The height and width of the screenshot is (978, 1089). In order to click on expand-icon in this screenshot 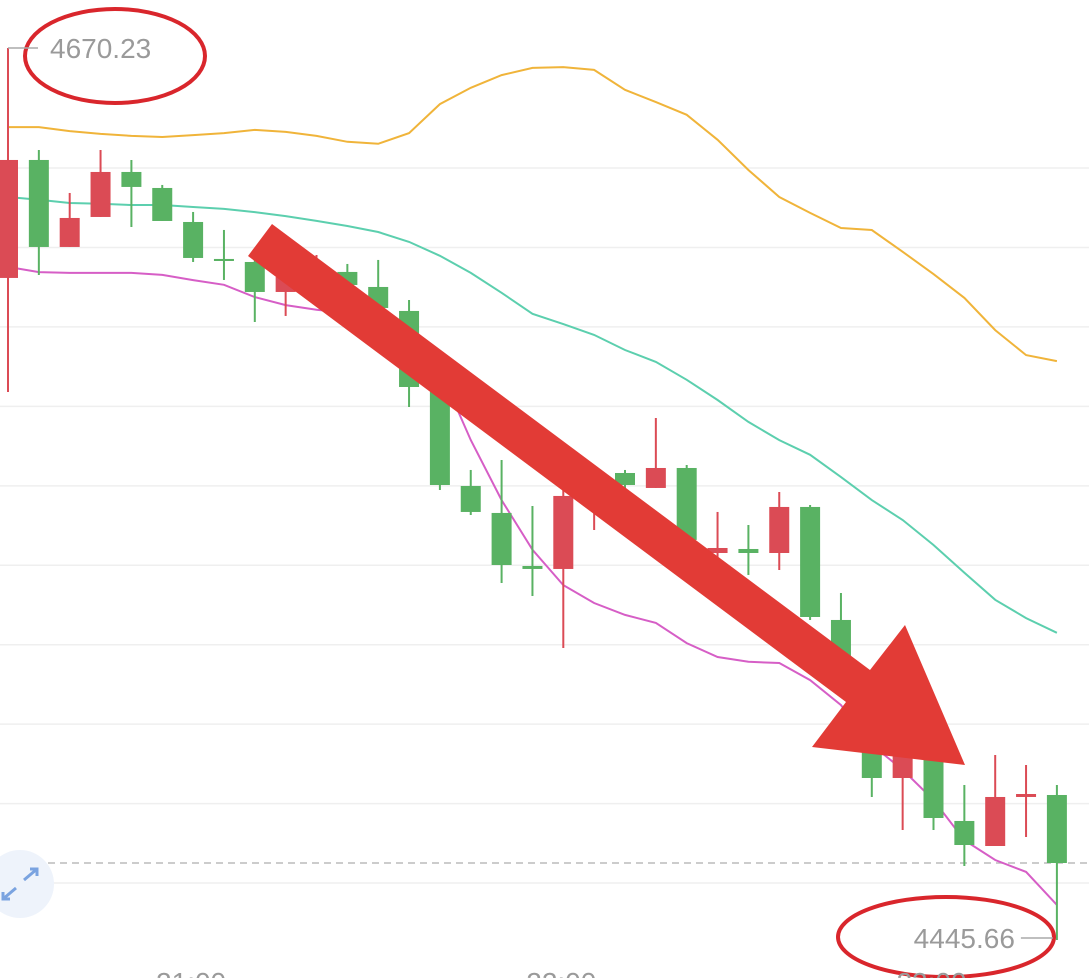, I will do `click(27, 884)`.